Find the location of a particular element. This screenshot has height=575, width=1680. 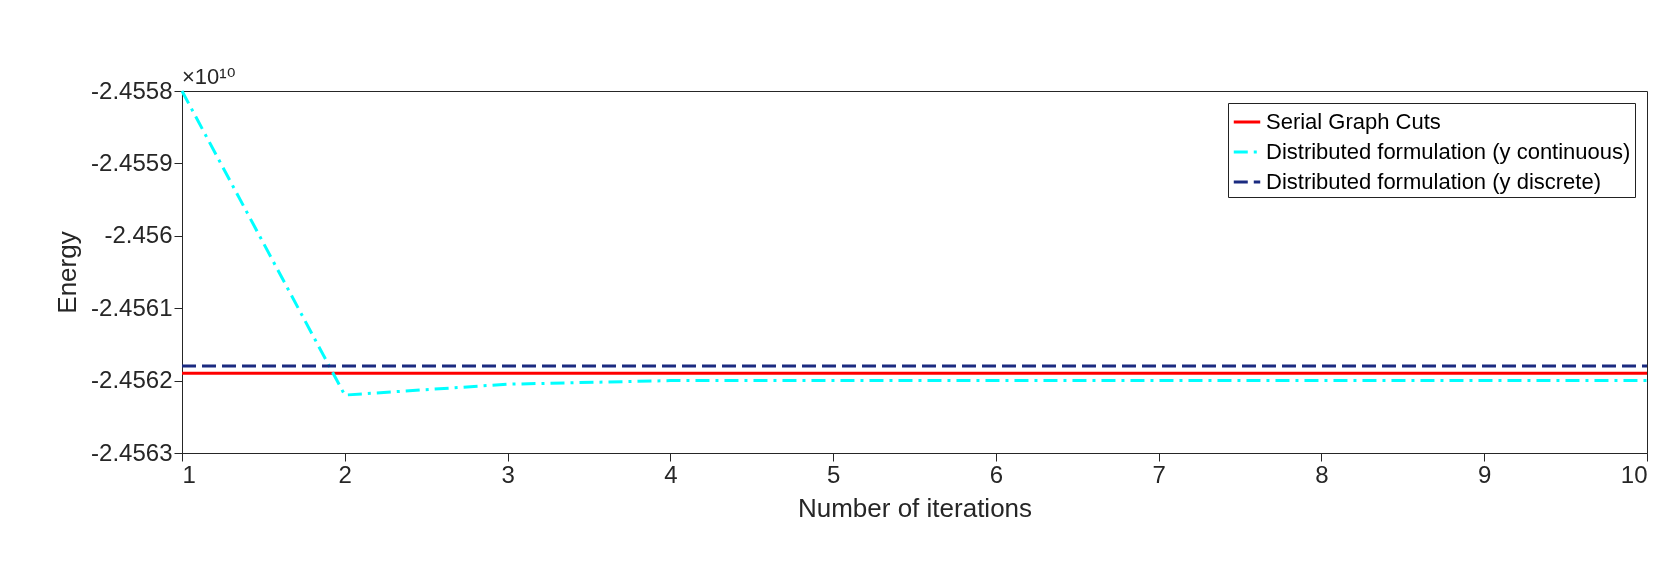

y-tick-label: -2.4559 is located at coordinates (132, 162).